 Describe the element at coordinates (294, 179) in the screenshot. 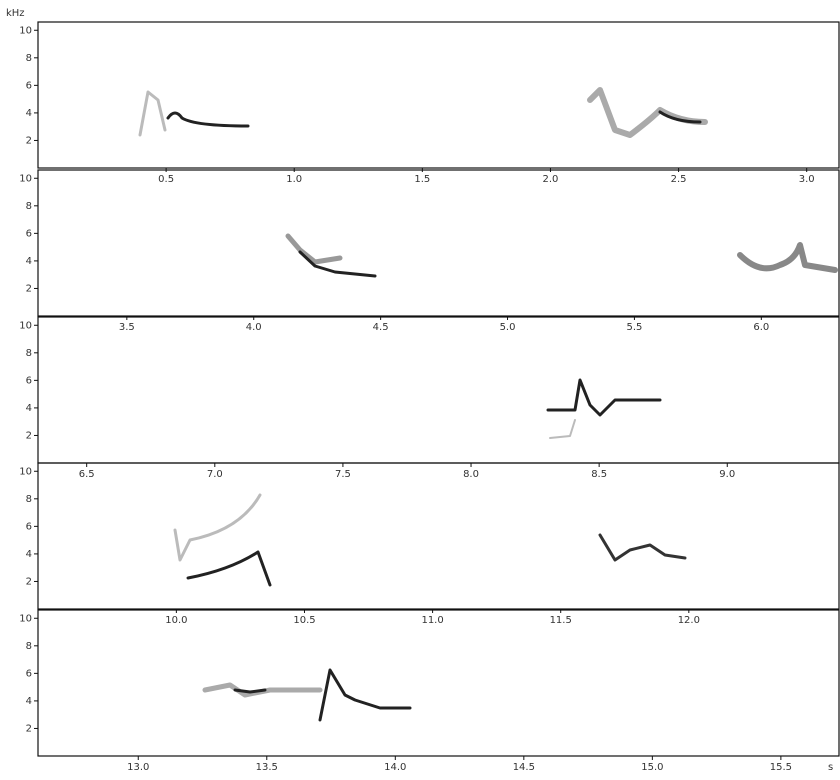

I see `x-tick-label: 1.0` at that location.